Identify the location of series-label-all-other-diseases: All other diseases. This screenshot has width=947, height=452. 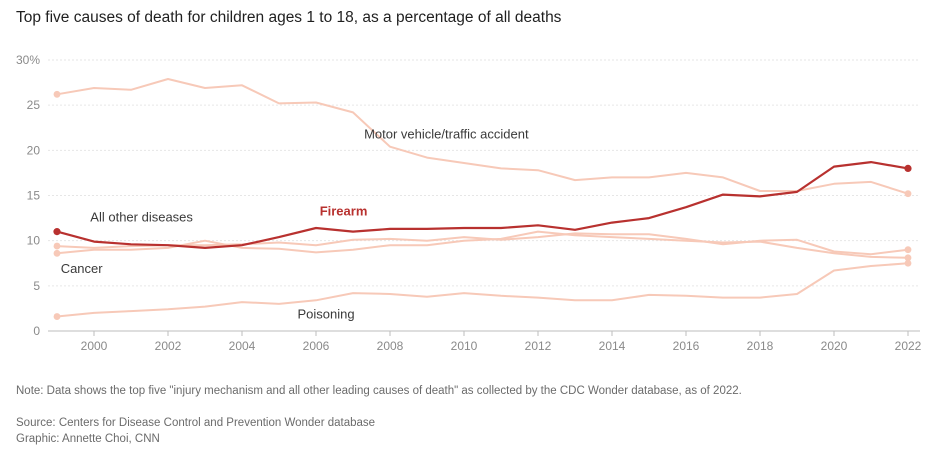
(141, 217).